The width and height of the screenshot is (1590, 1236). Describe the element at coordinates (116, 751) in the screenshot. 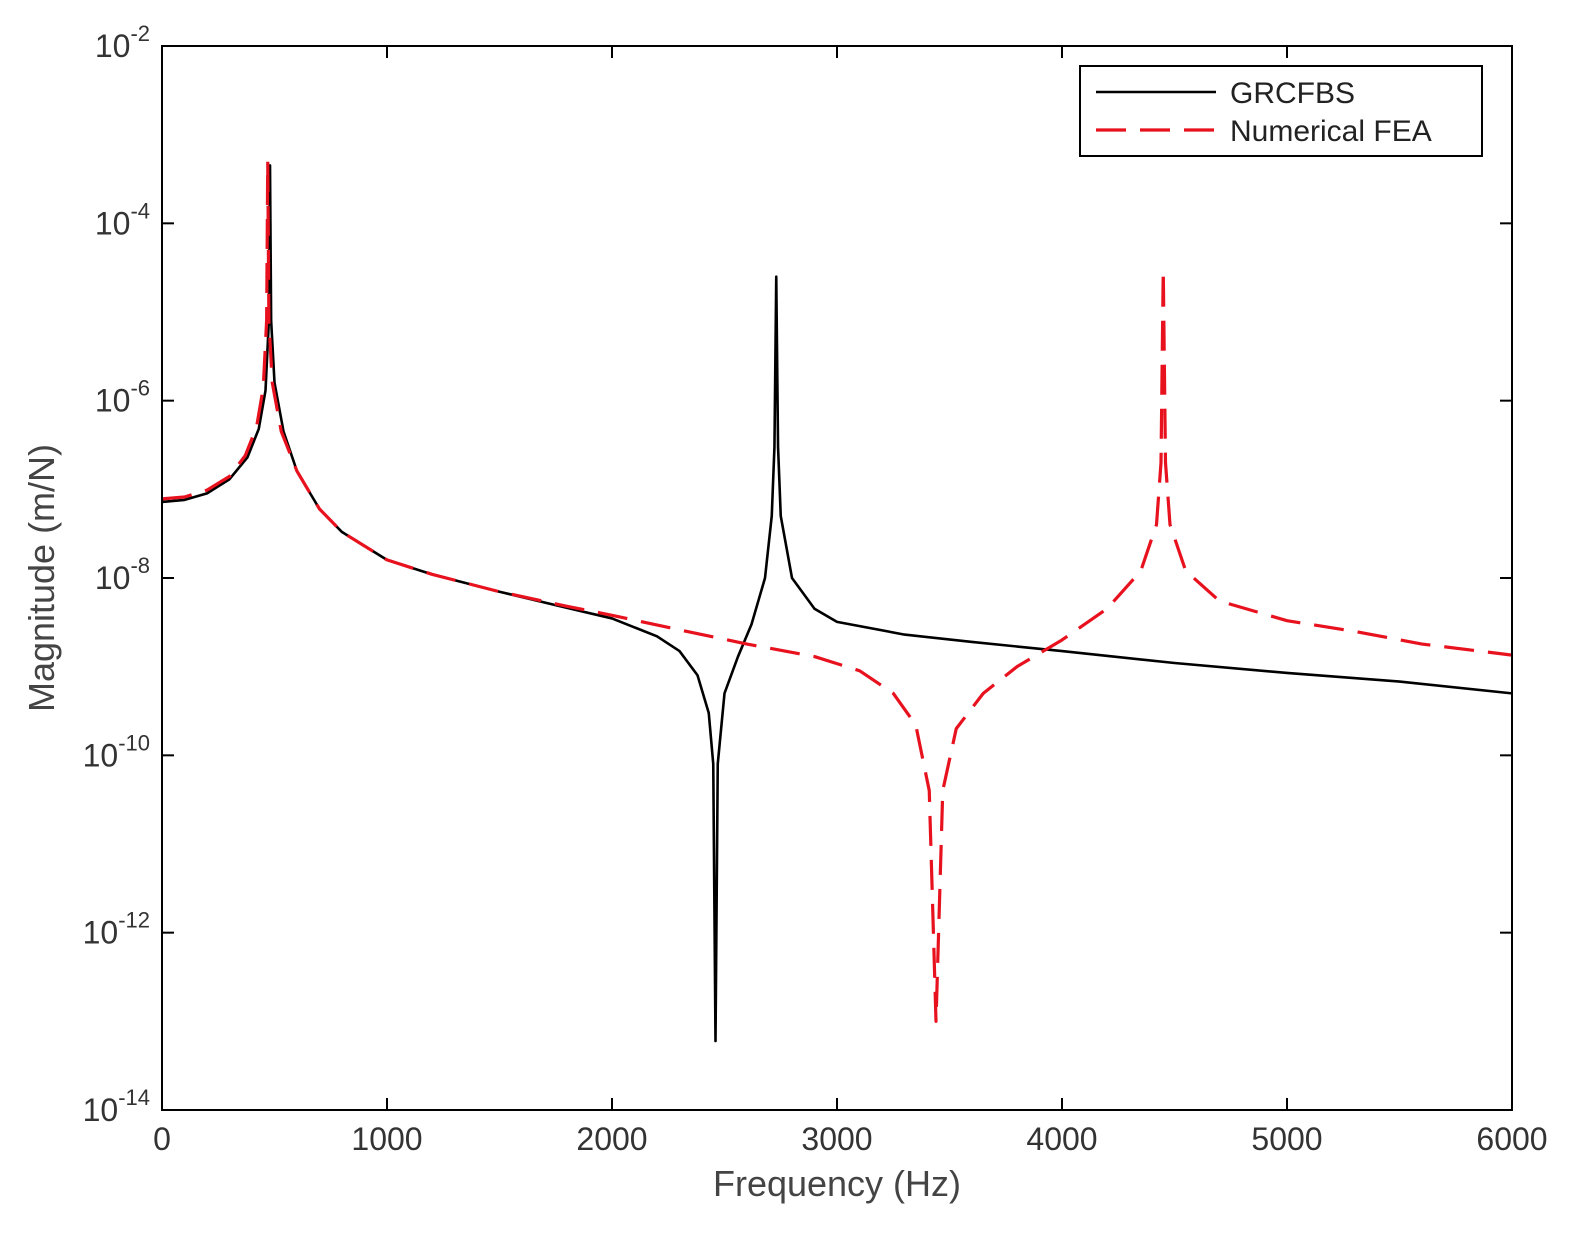

I see `y-tick-label: 10⁻¹⁰` at that location.